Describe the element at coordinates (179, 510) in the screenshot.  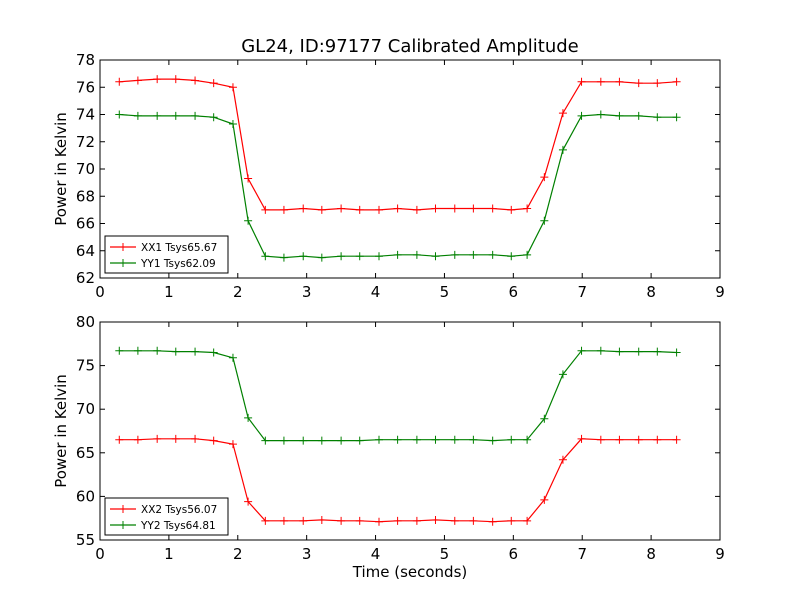
I see `legend-label: XX2 Tsys56.07` at that location.